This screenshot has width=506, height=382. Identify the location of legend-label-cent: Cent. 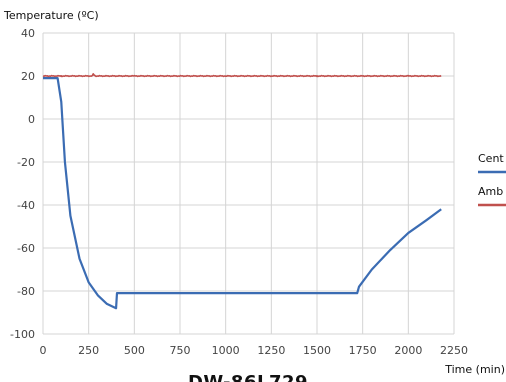
(491, 158).